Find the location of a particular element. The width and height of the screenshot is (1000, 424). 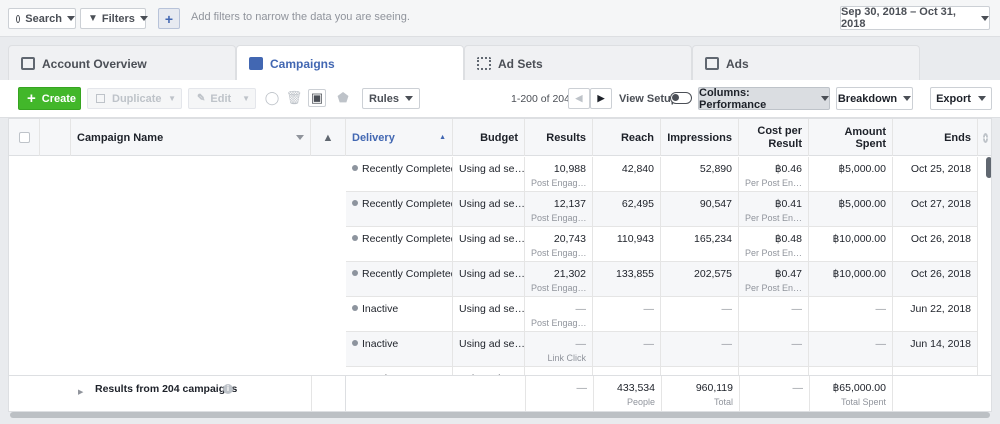

header-budget: Budget is located at coordinates (489, 137).